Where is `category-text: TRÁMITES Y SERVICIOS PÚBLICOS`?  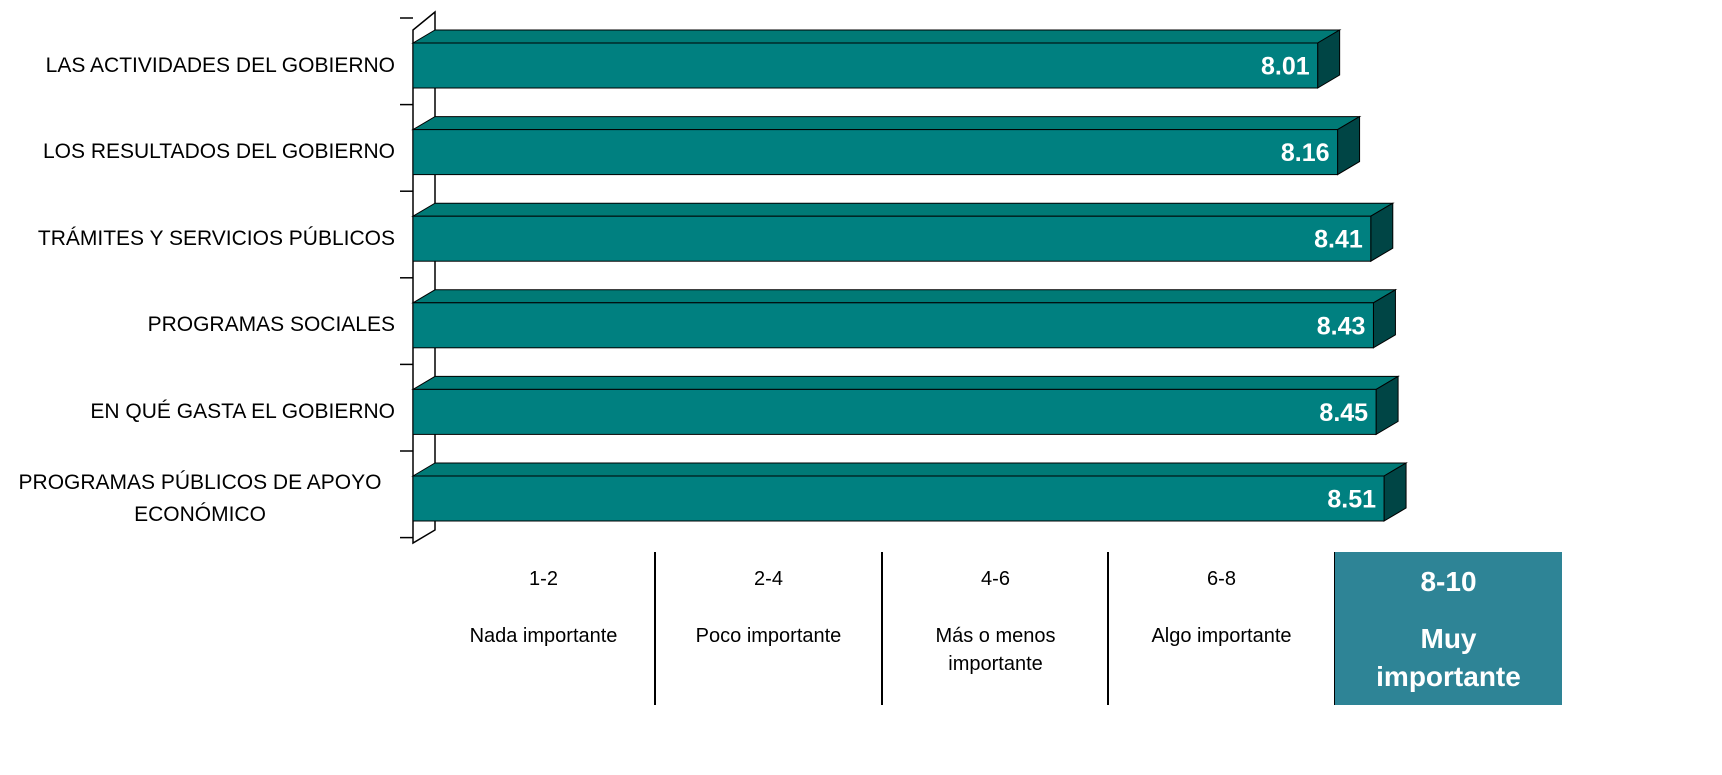
category-text: TRÁMITES Y SERVICIOS PÚBLICOS is located at coordinates (216, 238).